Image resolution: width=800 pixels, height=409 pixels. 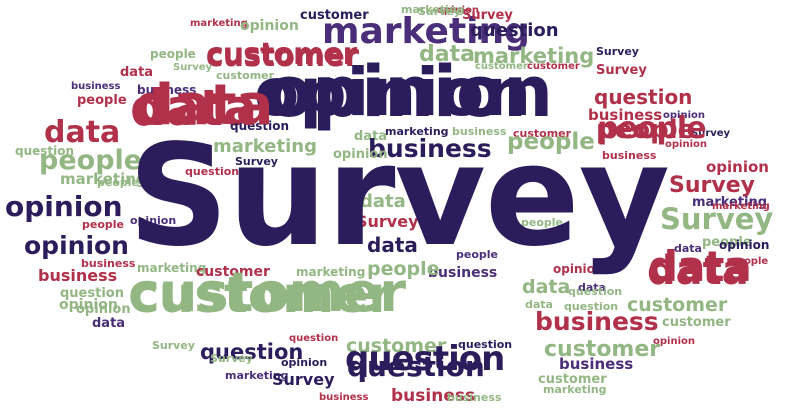 I want to click on word-opinion-large: opinion, so click(x=409, y=92).